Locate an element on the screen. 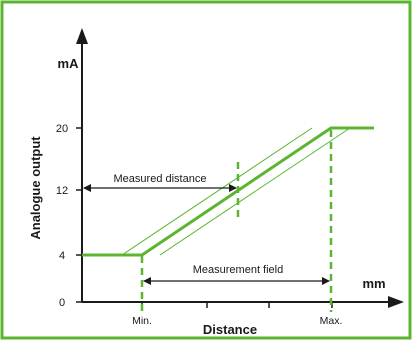  x-axis-arrowhead is located at coordinates (396, 302).